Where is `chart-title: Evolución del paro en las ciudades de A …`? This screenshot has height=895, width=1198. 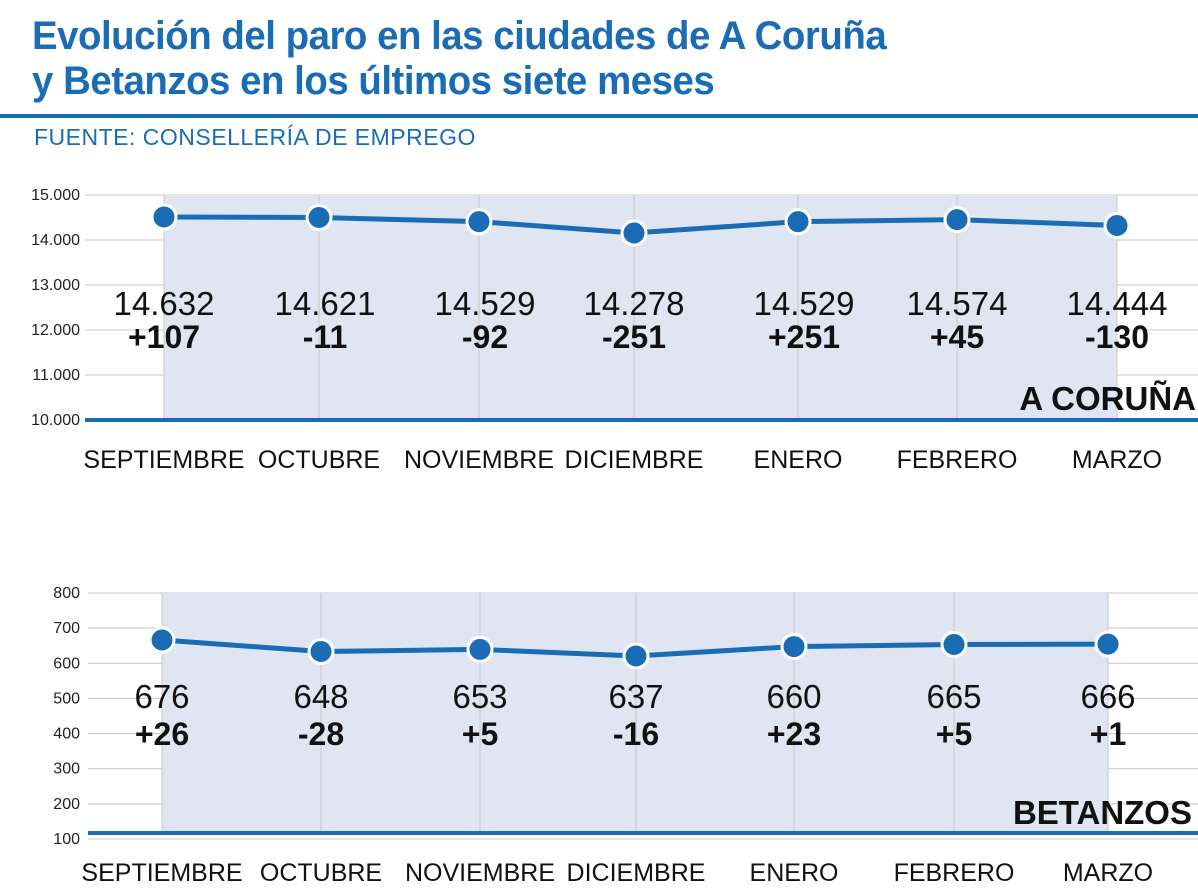
chart-title: Evolución del paro en las ciudades de A … is located at coordinates (584, 59).